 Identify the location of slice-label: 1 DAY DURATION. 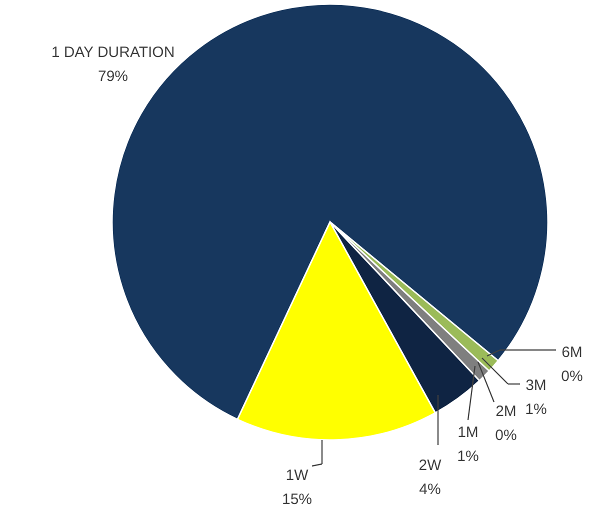
(113, 52).